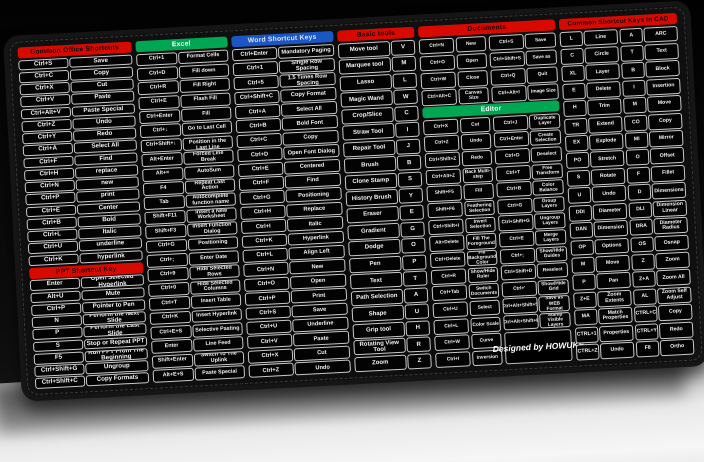 The width and height of the screenshot is (704, 462). What do you see at coordinates (207, 143) in the screenshot?
I see `shortcut-action: Check Current Position in the Last Line` at bounding box center [207, 143].